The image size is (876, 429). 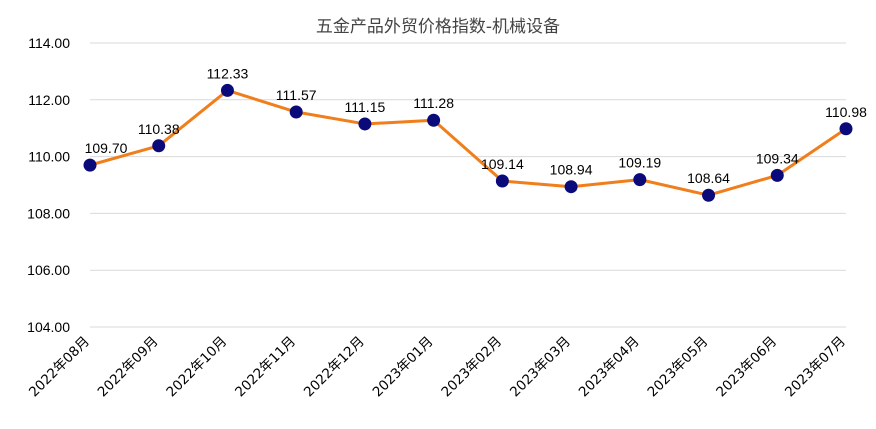 What do you see at coordinates (49, 157) in the screenshot?
I see `y-tick-label: 110.00` at bounding box center [49, 157].